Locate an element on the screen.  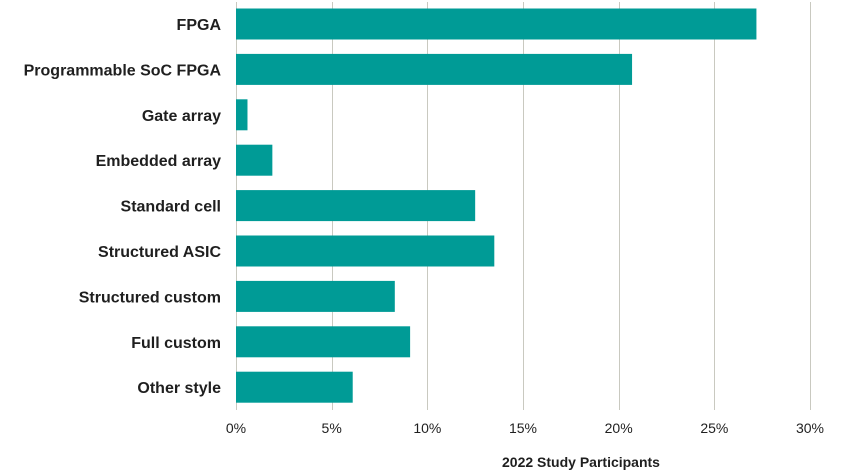
category-label: Full custom is located at coordinates (176, 343).